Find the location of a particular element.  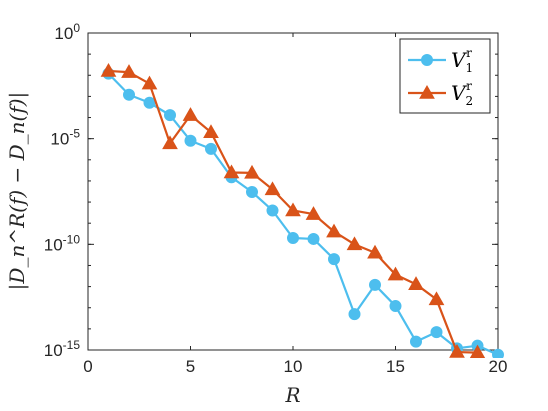

legend-label: V1r is located at coordinates (462, 60).